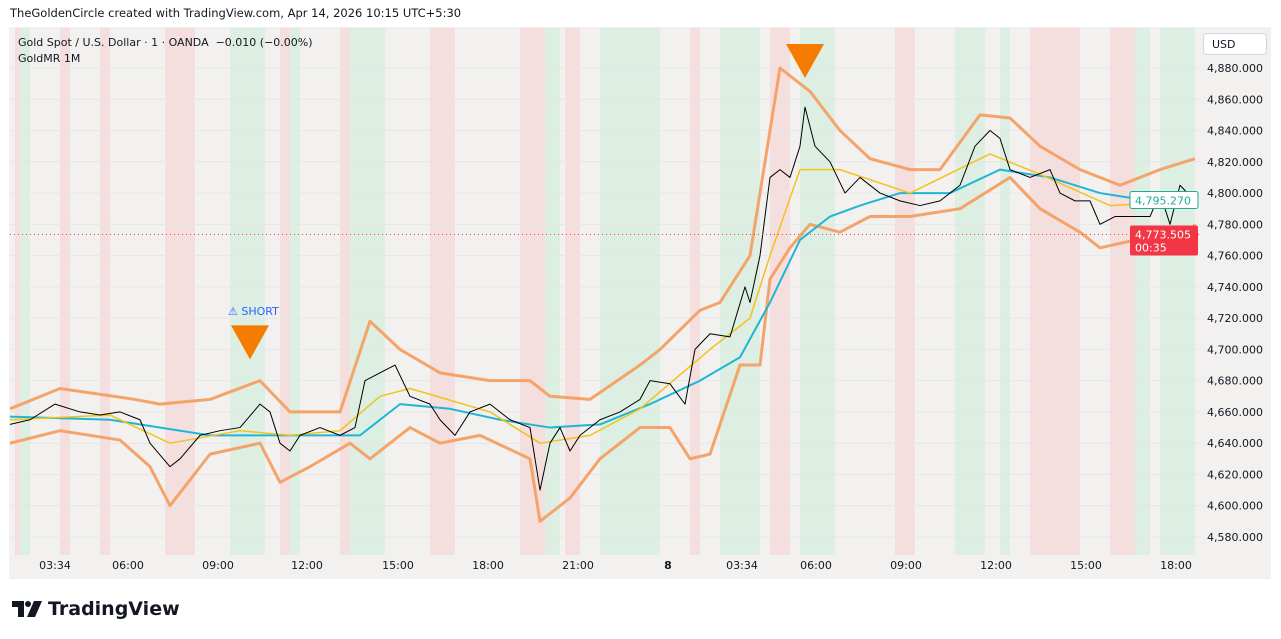 Image resolution: width=1281 pixels, height=639 pixels. I want to click on ma-value-box, so click(1164, 199).